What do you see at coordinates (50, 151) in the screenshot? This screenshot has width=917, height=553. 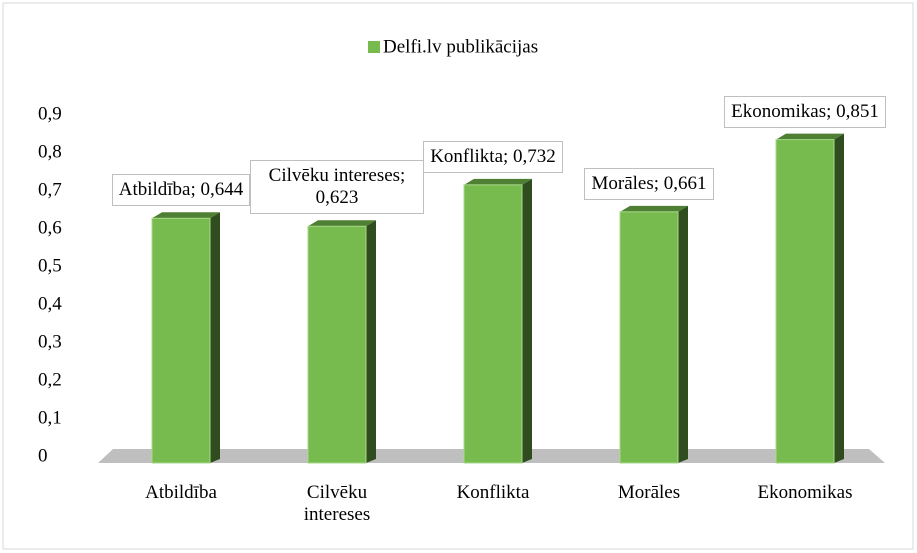 I see `y-tick-label: 0,8` at bounding box center [50, 151].